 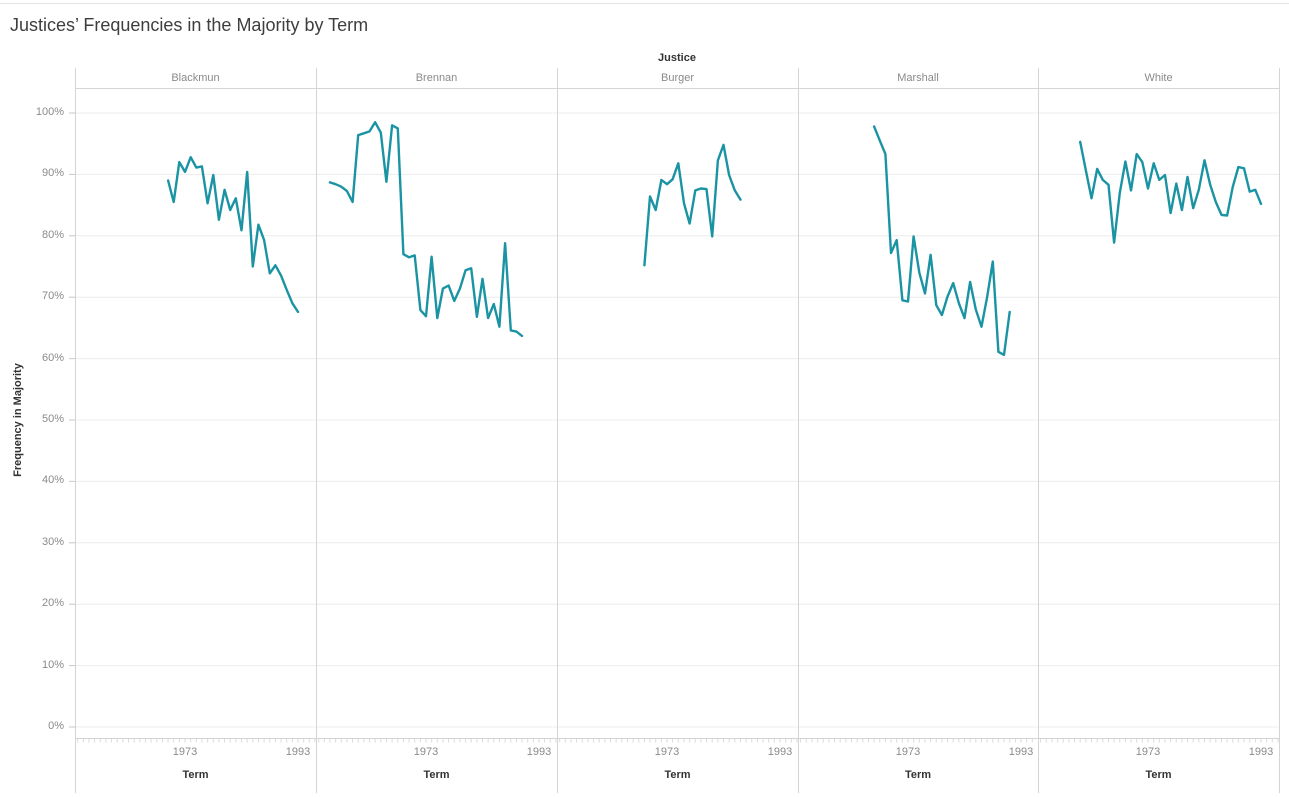 What do you see at coordinates (539, 752) in the screenshot?
I see `x-tick-1993-brennan: 1993` at bounding box center [539, 752].